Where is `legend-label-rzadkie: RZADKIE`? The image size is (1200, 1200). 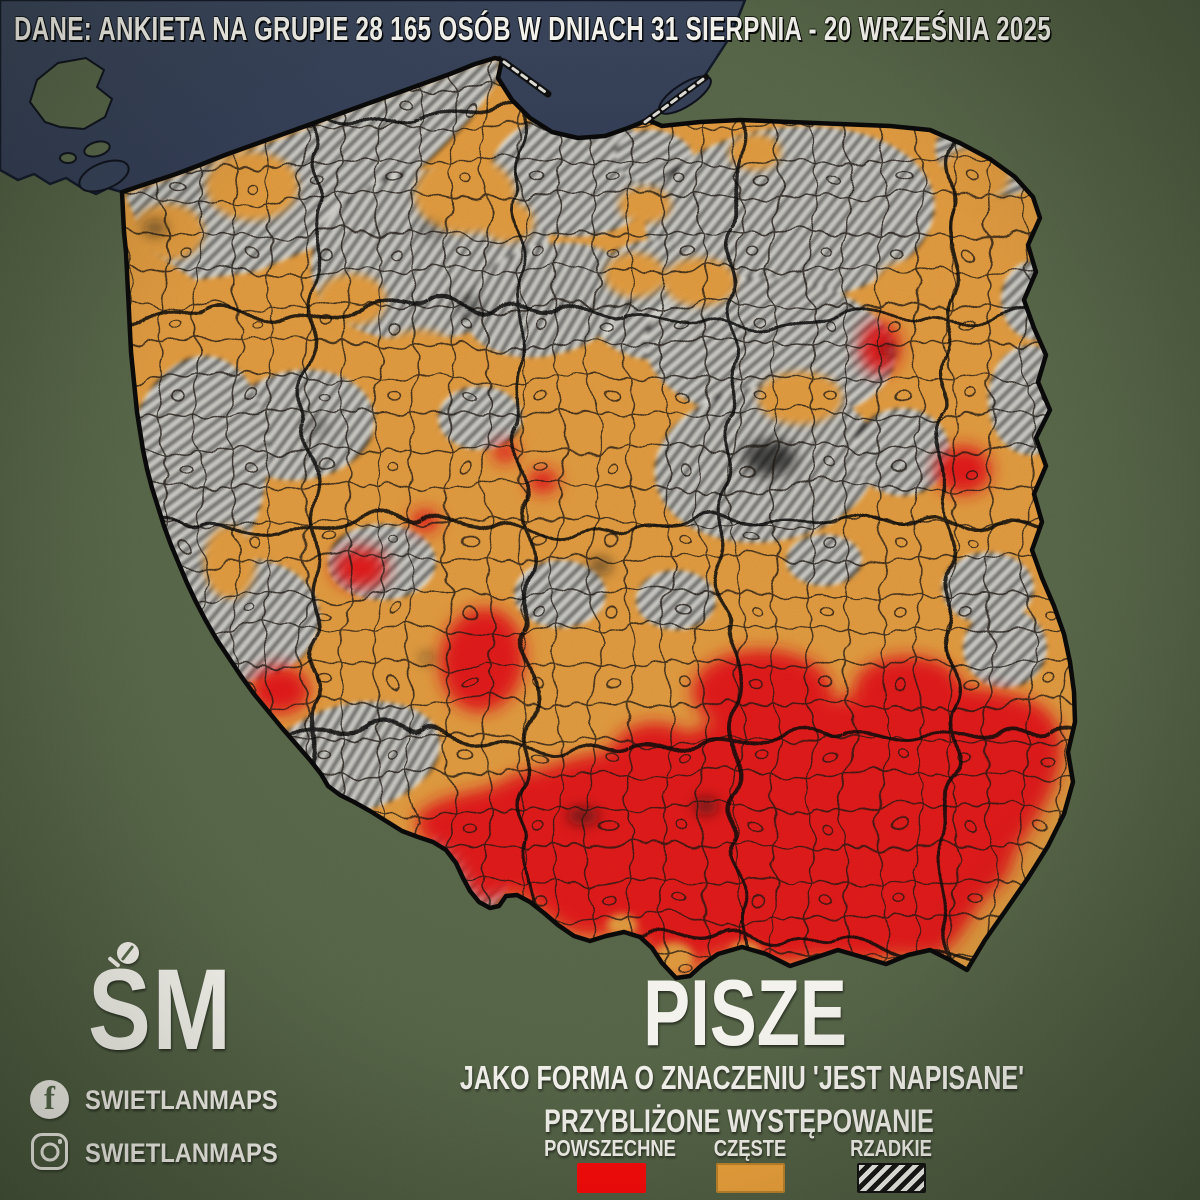
legend-label-rzadkie: RZADKIE is located at coordinates (891, 1148).